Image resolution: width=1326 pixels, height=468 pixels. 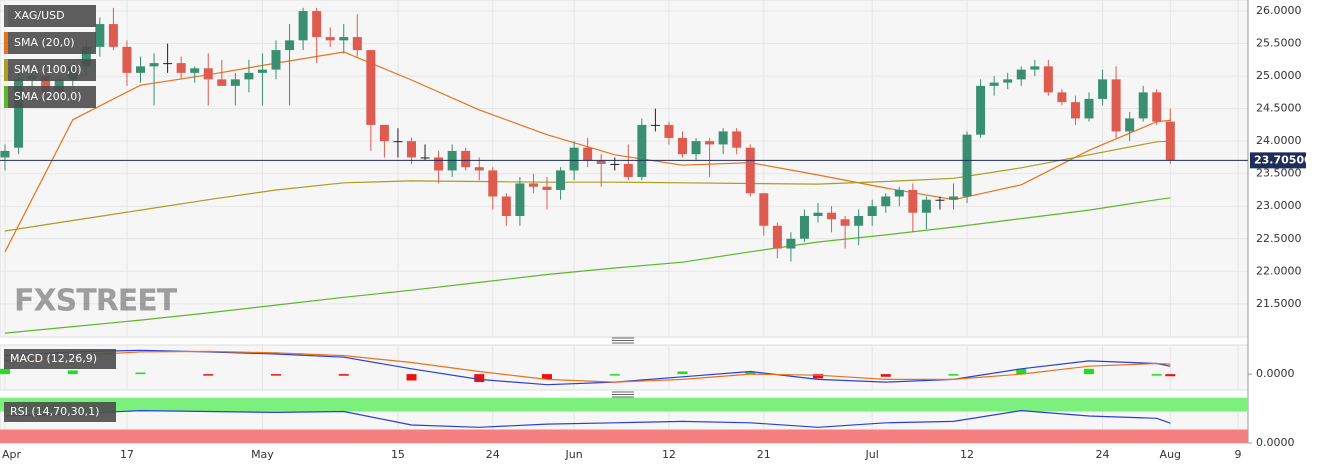 What do you see at coordinates (1279, 205) in the screenshot?
I see `y-tick-label: 23.0000` at bounding box center [1279, 205].